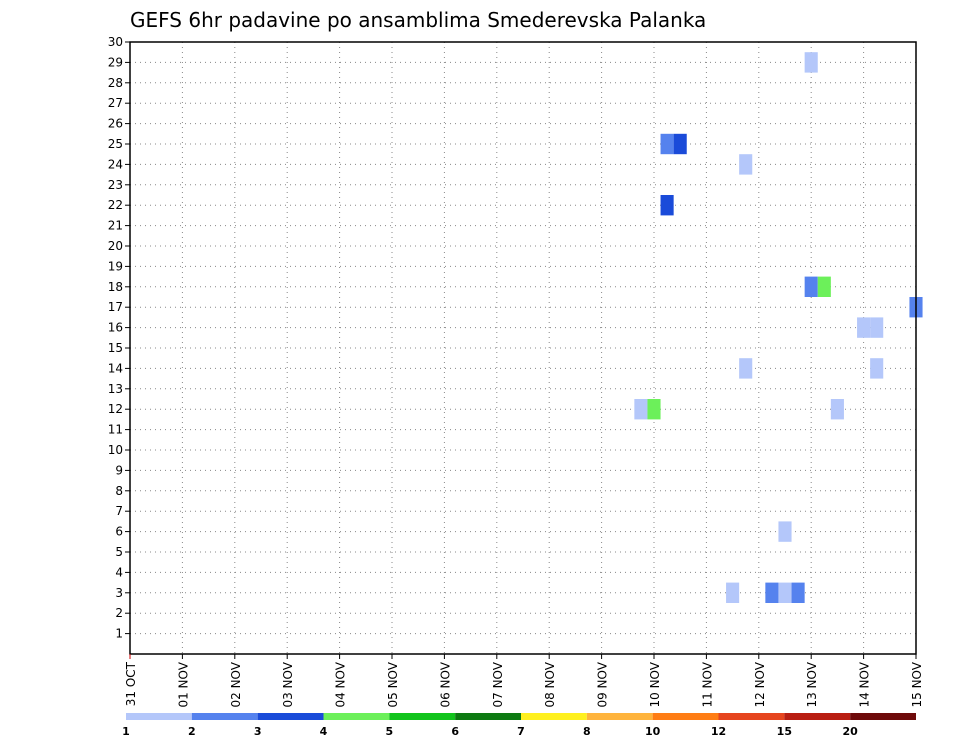  Describe the element at coordinates (341, 684) in the screenshot. I see `x-tick-label: 04 NOV` at that location.